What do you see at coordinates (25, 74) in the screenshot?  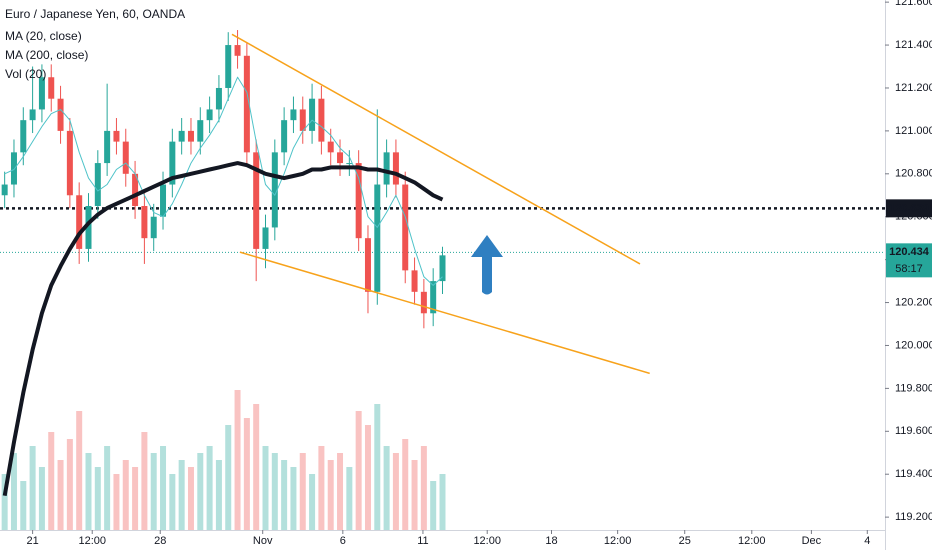 I see `indicator-label: Vol (20)` at bounding box center [25, 74].